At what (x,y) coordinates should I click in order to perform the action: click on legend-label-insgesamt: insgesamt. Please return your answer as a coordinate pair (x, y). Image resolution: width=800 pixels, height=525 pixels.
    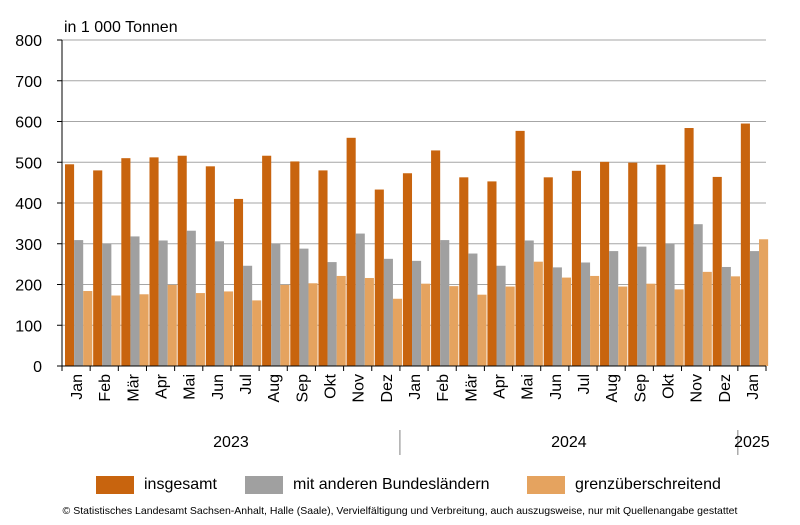
    Looking at the image, I should click on (180, 484).